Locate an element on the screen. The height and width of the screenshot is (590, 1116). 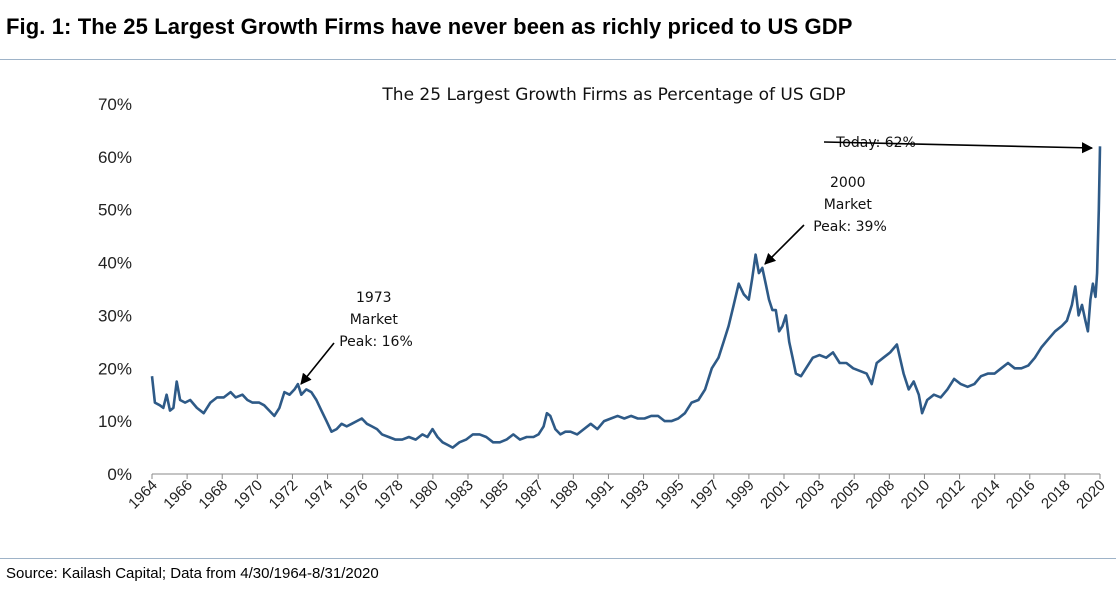
x-tick-label: 1980 is located at coordinates (424, 495).